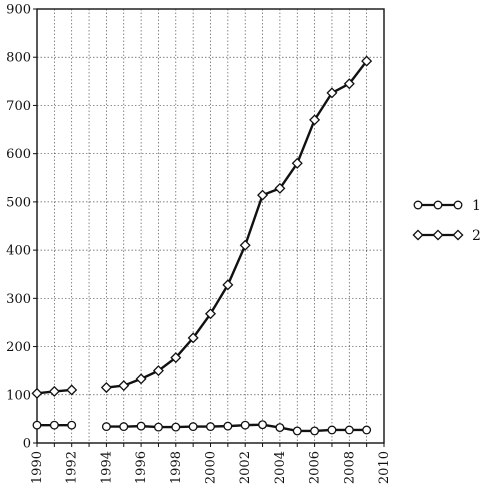 The image size is (492, 496). I want to click on x-tick-label: 2000, so click(211, 467).